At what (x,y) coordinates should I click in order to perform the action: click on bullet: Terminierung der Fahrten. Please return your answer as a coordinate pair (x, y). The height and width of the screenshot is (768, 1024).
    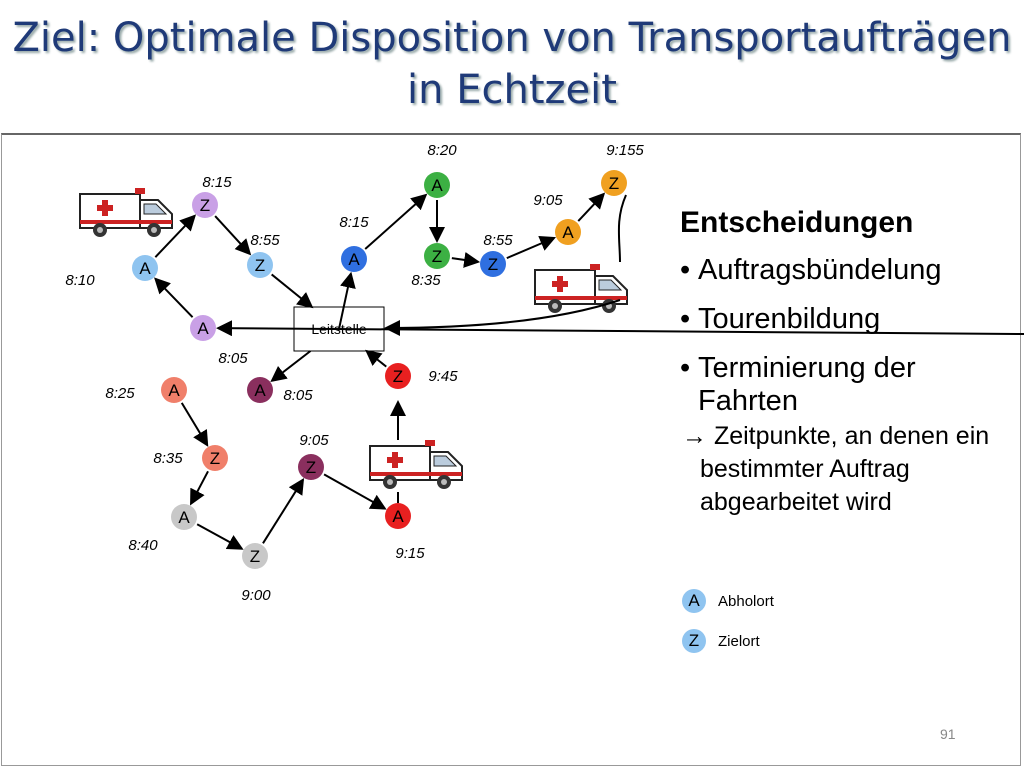
    Looking at the image, I should click on (838, 385).